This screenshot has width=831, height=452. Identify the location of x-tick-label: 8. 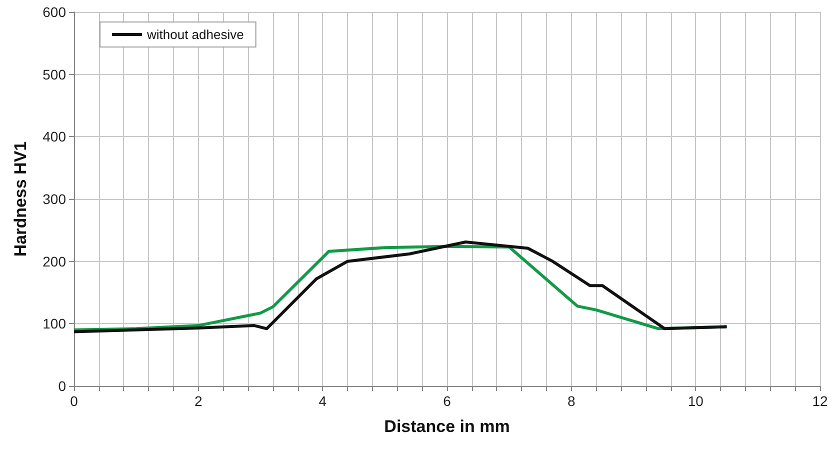
(571, 401).